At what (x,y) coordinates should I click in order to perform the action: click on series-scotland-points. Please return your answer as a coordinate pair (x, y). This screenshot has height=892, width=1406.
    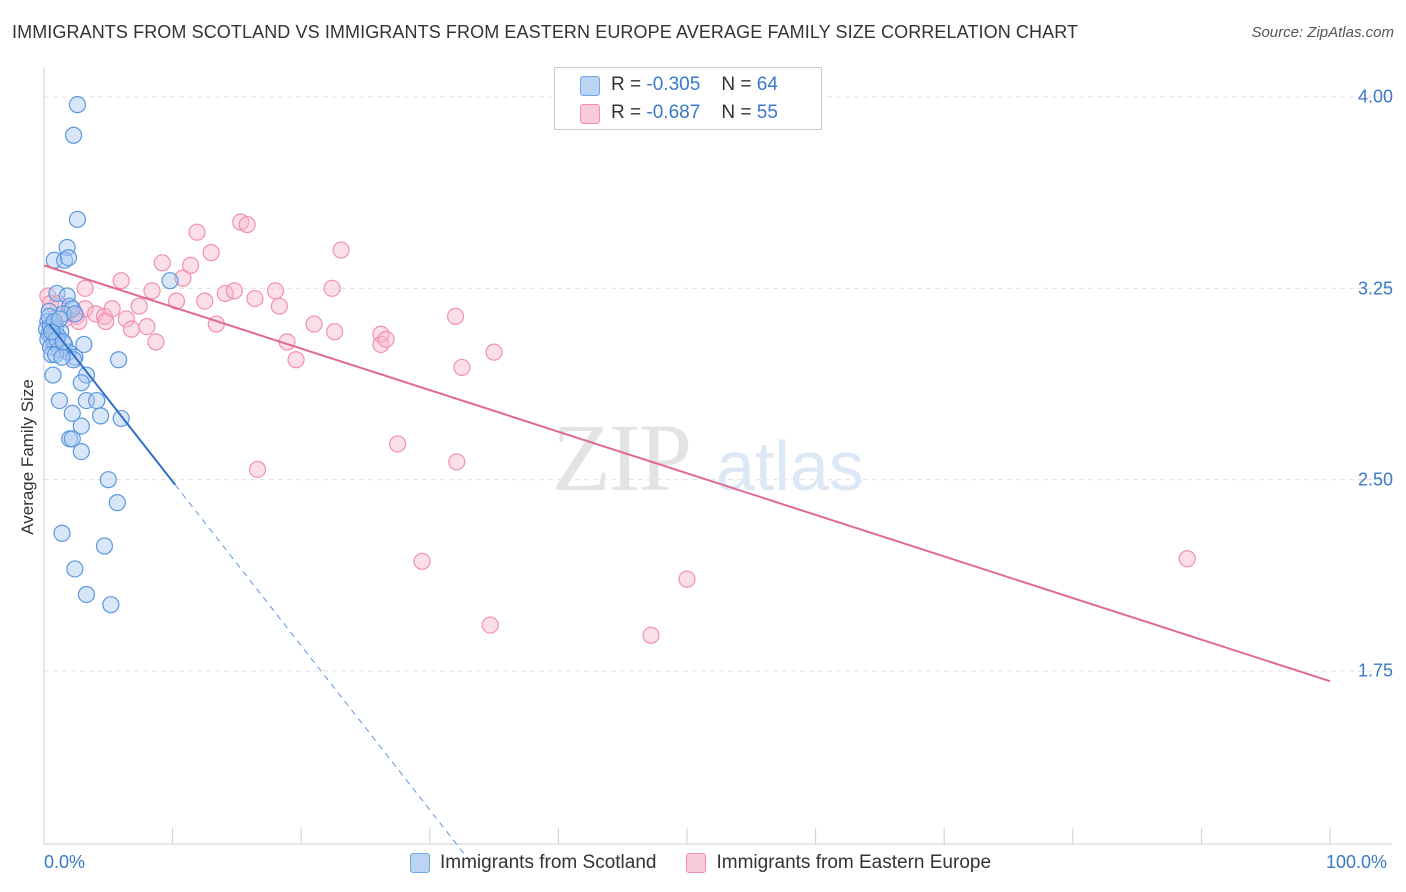
    Looking at the image, I should click on (108, 355).